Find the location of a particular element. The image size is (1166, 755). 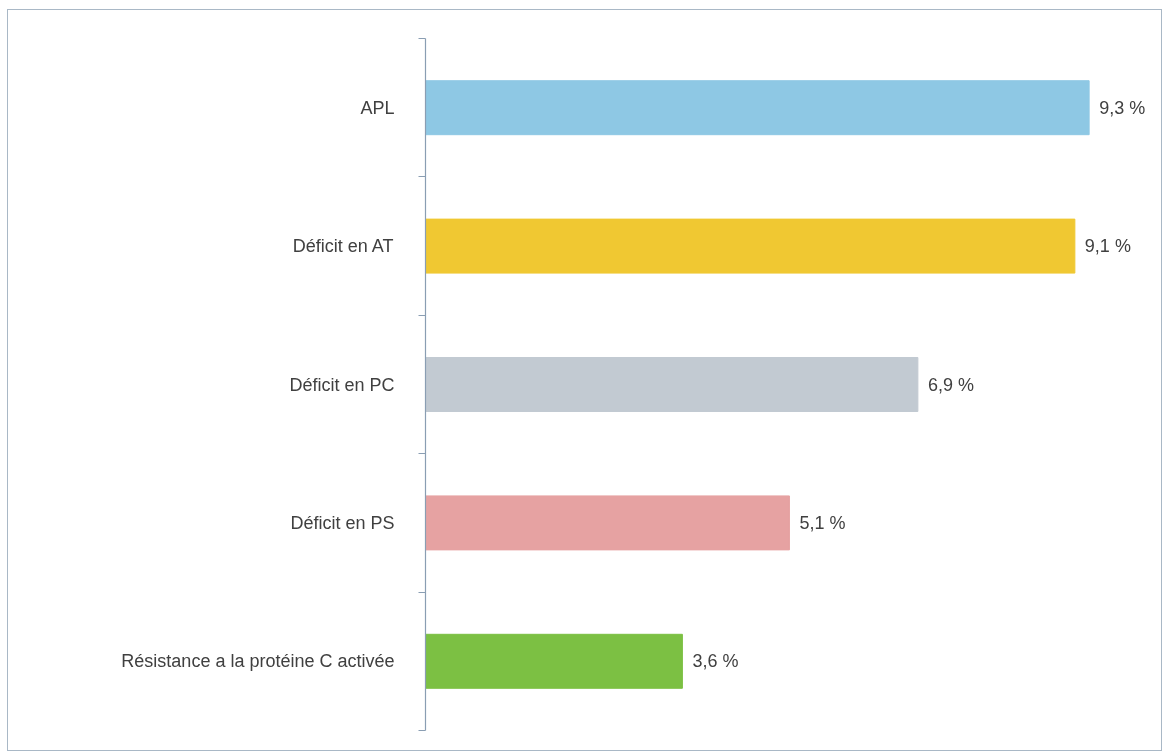

y-tick-label: Déficit en PC is located at coordinates (342, 384).